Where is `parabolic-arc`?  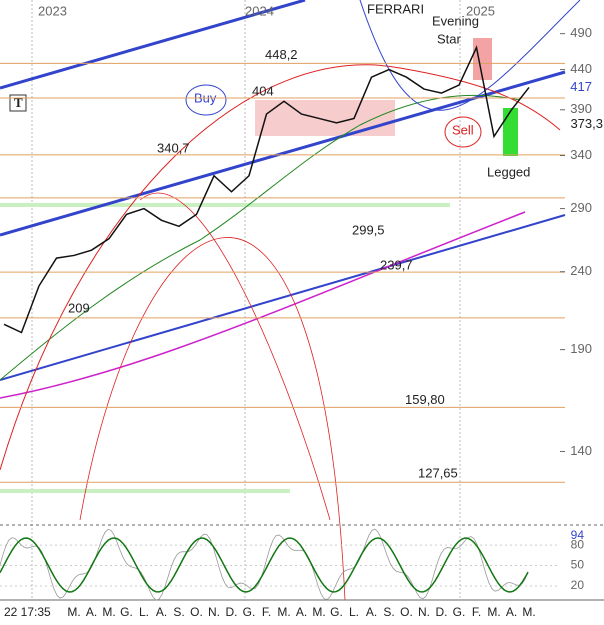
parabolic-arc is located at coordinates (470, 55).